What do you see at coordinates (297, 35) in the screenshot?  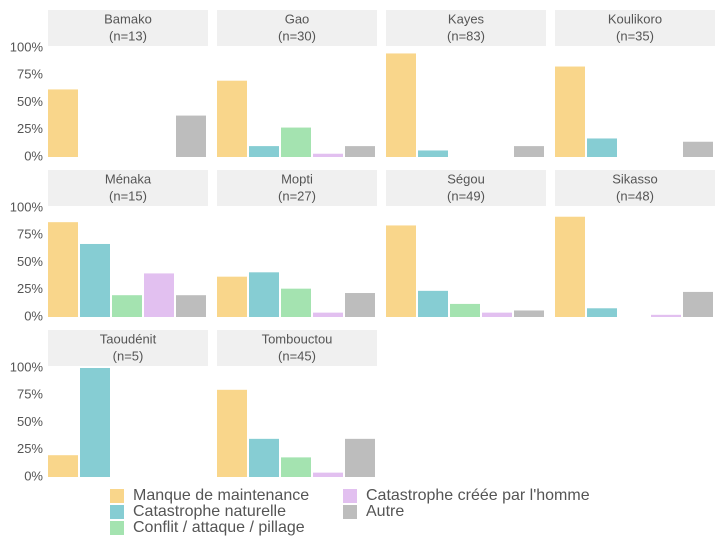 I see `facet-subtitle: (n=30)` at bounding box center [297, 35].